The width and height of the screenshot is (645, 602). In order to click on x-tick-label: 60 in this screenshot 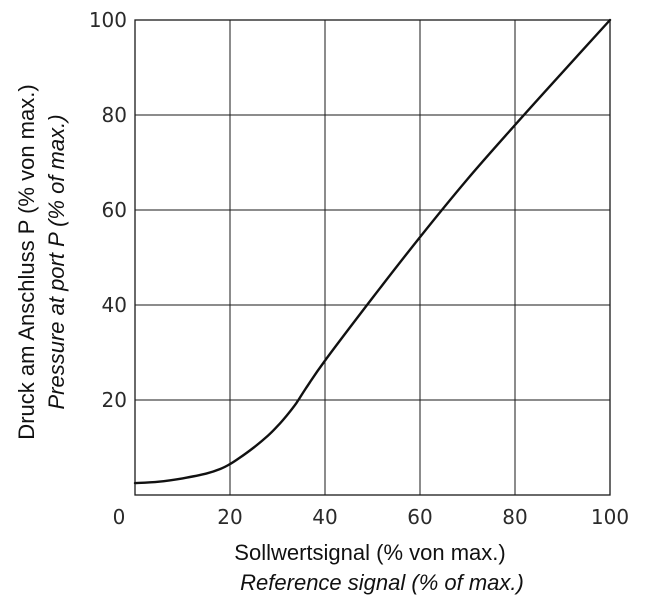, I will do `click(419, 517)`.